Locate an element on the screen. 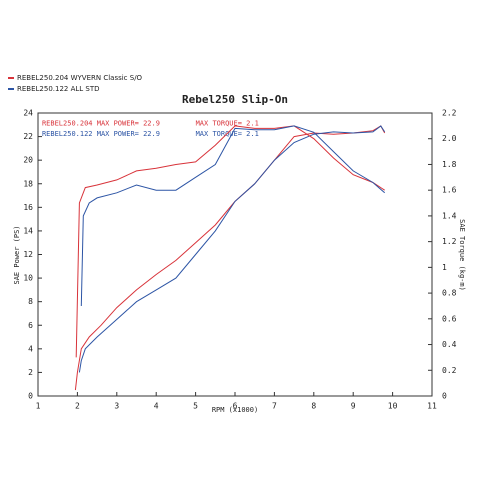 The image size is (480, 480). y-tick-label: 6 is located at coordinates (30, 325).